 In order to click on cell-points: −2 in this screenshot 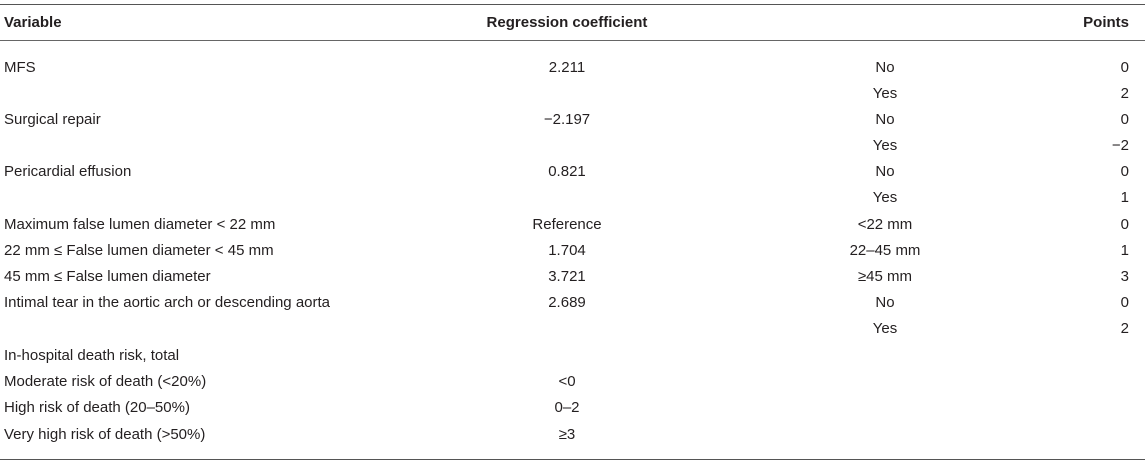, I will do `click(1120, 145)`.